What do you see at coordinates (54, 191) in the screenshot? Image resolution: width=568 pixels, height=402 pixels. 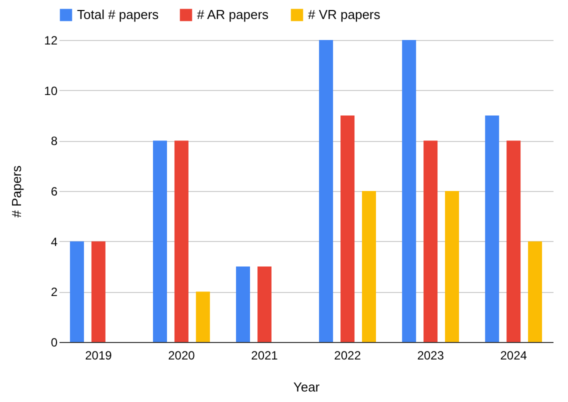 I see `y-tick-label: 6` at bounding box center [54, 191].